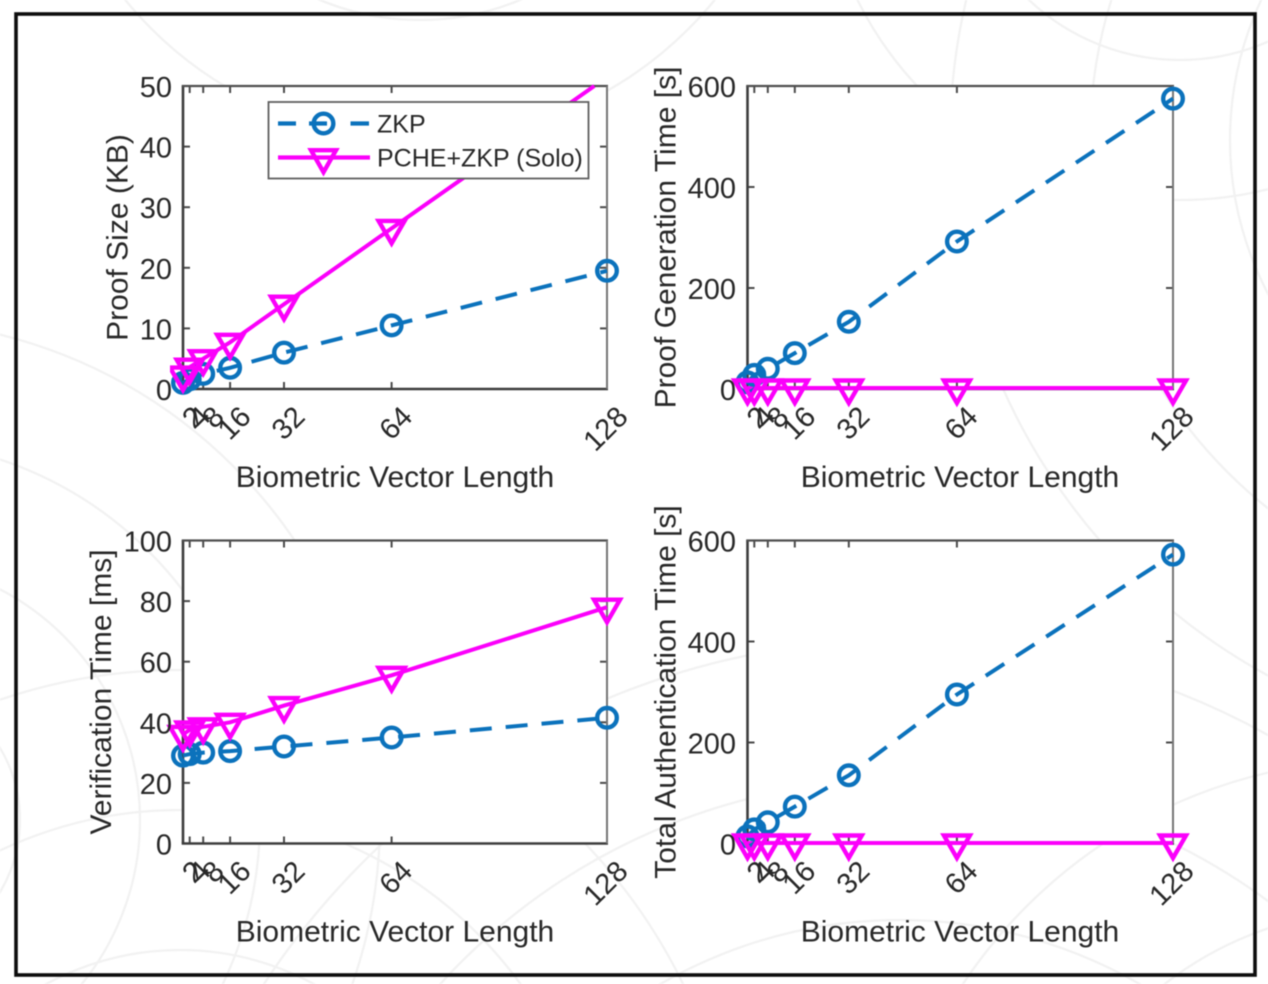 The image size is (1268, 984). What do you see at coordinates (118, 237) in the screenshot?
I see `svg-text: Proof Size (KB)` at bounding box center [118, 237].